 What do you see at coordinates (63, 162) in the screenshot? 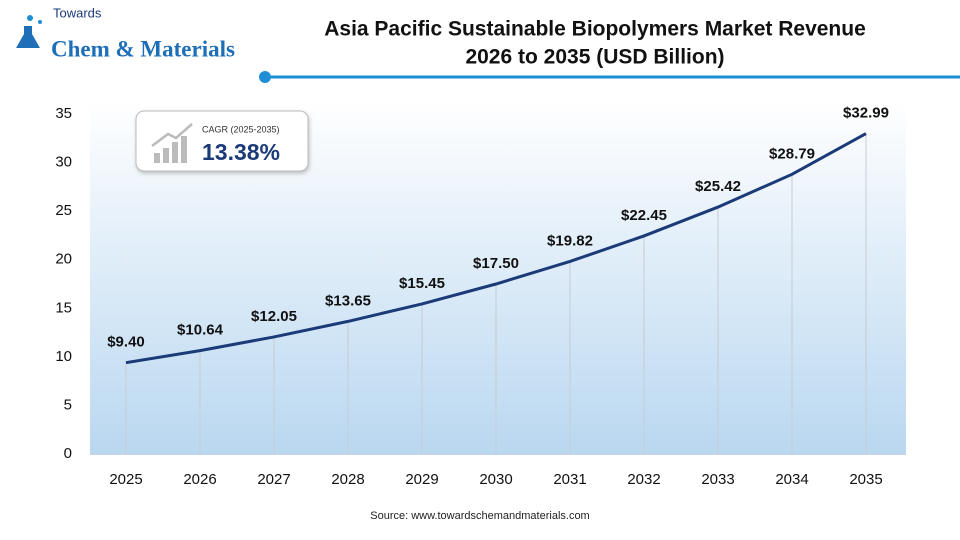
I see `y-tick-label: 30` at bounding box center [63, 162].